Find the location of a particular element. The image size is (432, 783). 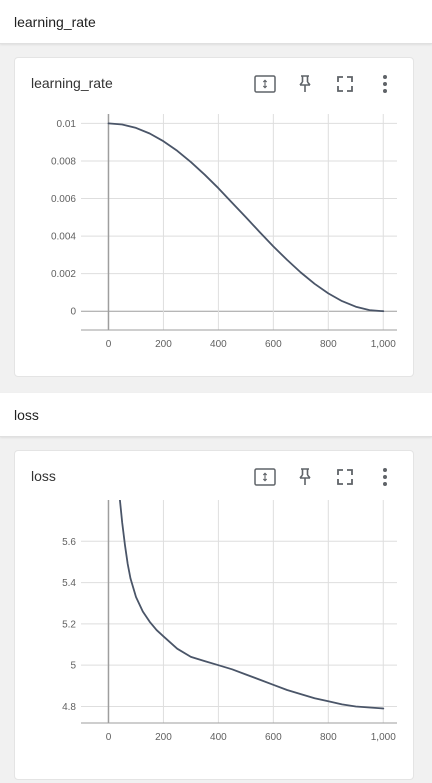

y-tick-label: 0.006 is located at coordinates (63, 199).